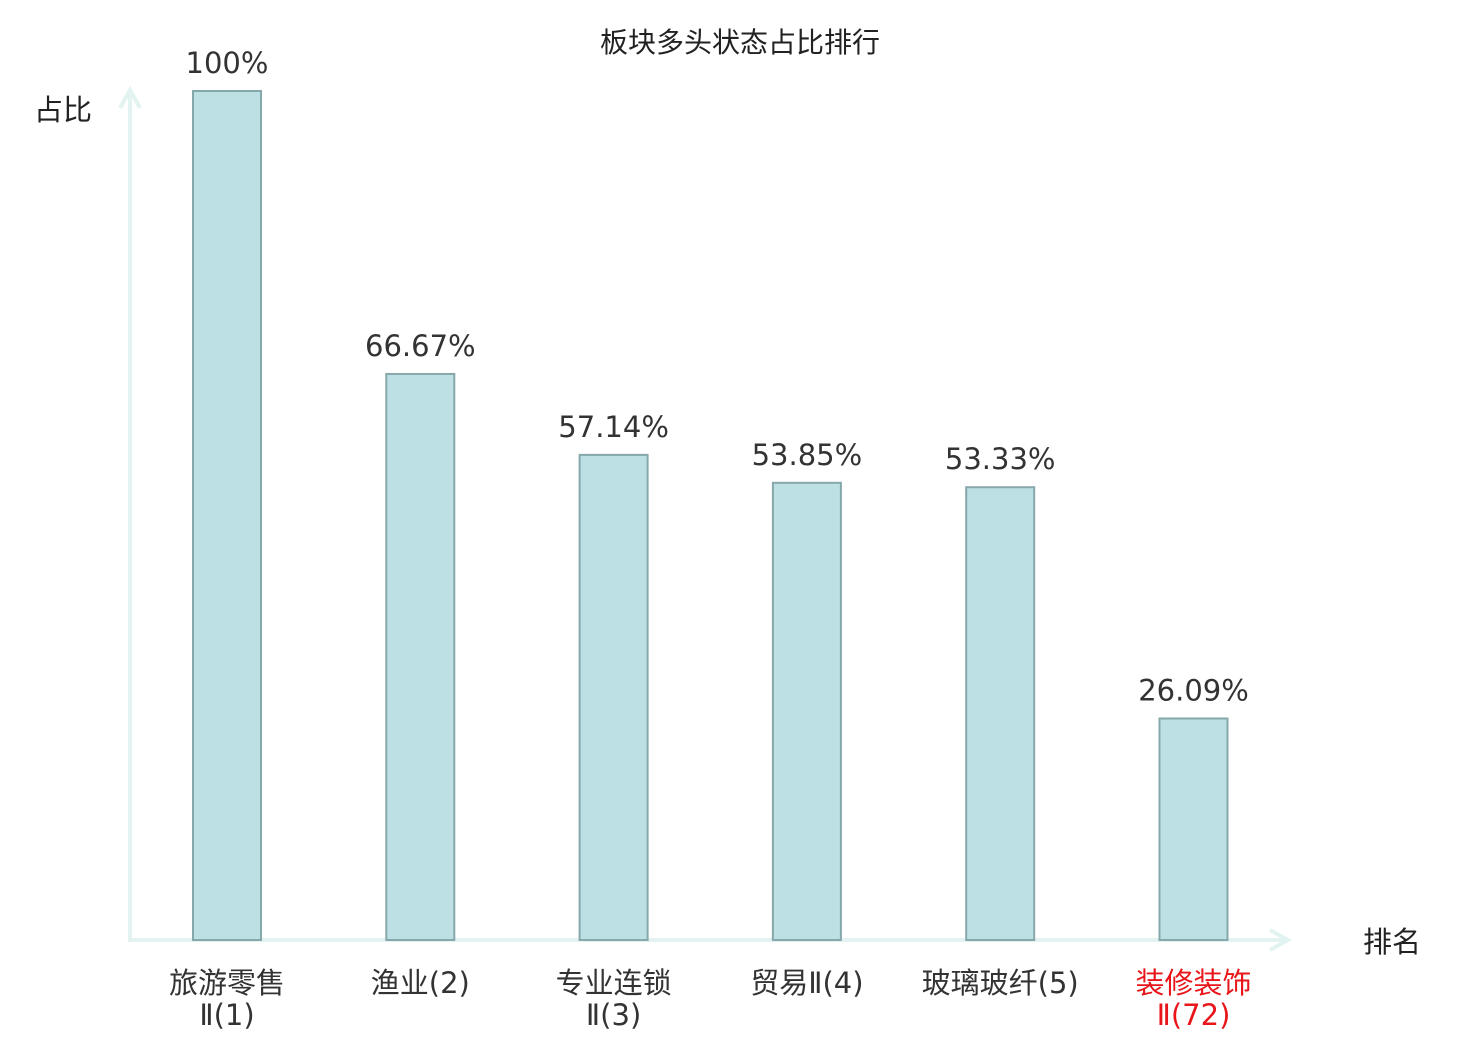 This screenshot has width=1480, height=1040. I want to click on x-tick-label: 渔业(2), so click(420, 983).